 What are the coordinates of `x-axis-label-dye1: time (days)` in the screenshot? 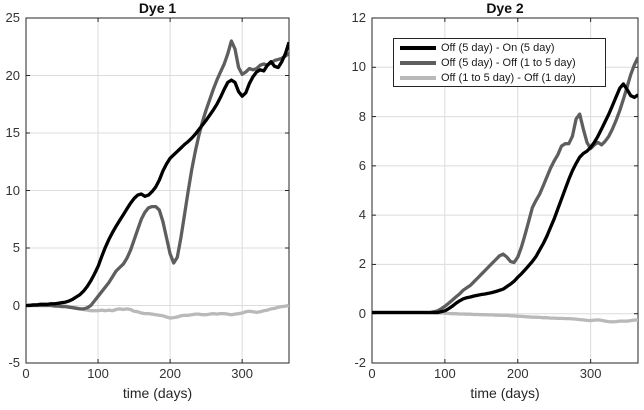 It's located at (157, 393).